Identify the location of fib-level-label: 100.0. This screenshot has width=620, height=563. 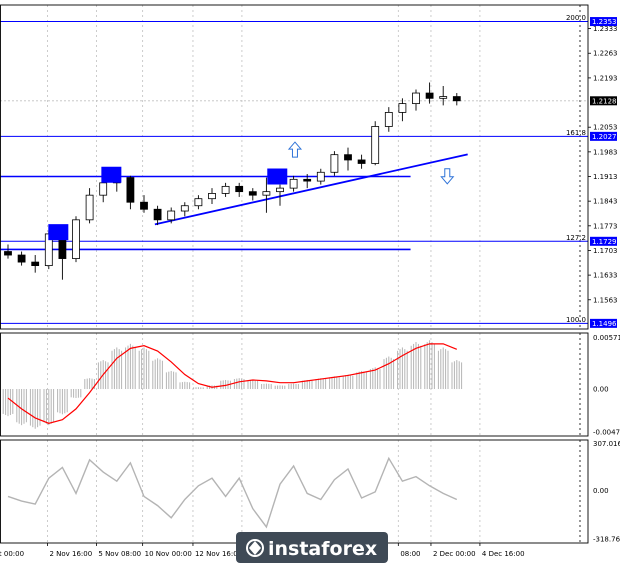
(576, 320).